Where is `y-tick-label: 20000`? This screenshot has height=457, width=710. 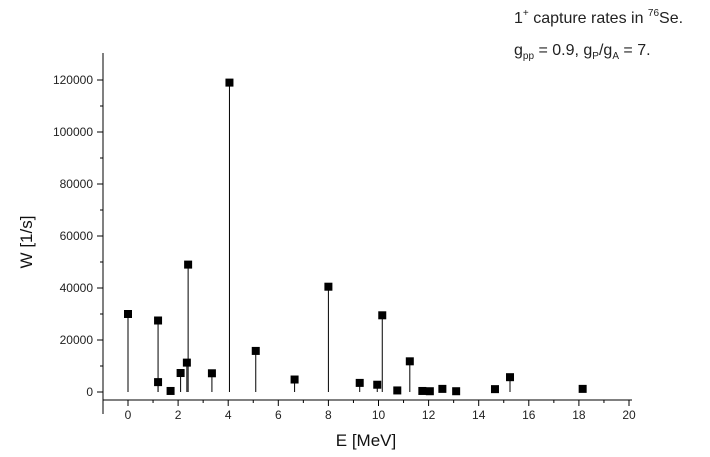
y-tick-label: 20000 is located at coordinates (77, 340).